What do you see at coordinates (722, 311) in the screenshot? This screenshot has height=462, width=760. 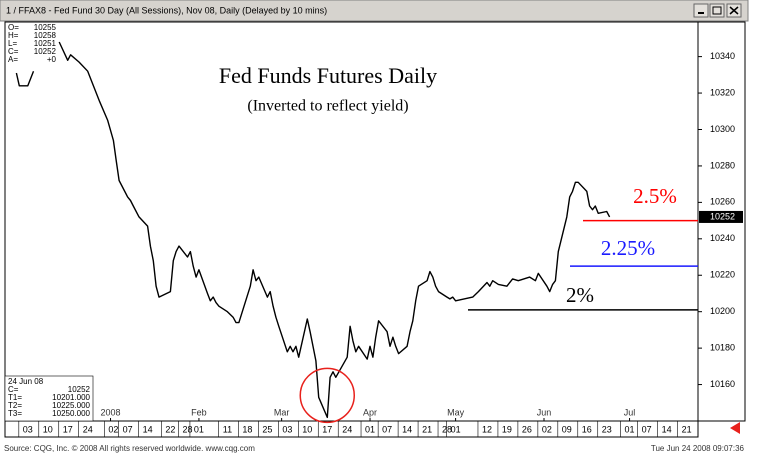 I see `y-tick-label: 10200` at bounding box center [722, 311].